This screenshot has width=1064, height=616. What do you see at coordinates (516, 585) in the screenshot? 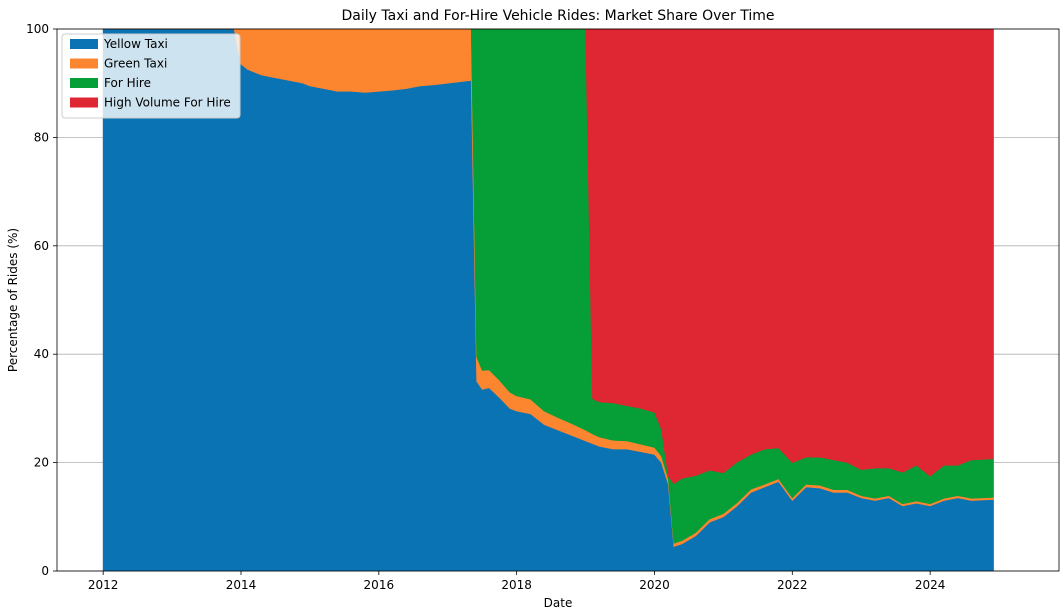
I see `x-tick-label: 2018` at bounding box center [516, 585].